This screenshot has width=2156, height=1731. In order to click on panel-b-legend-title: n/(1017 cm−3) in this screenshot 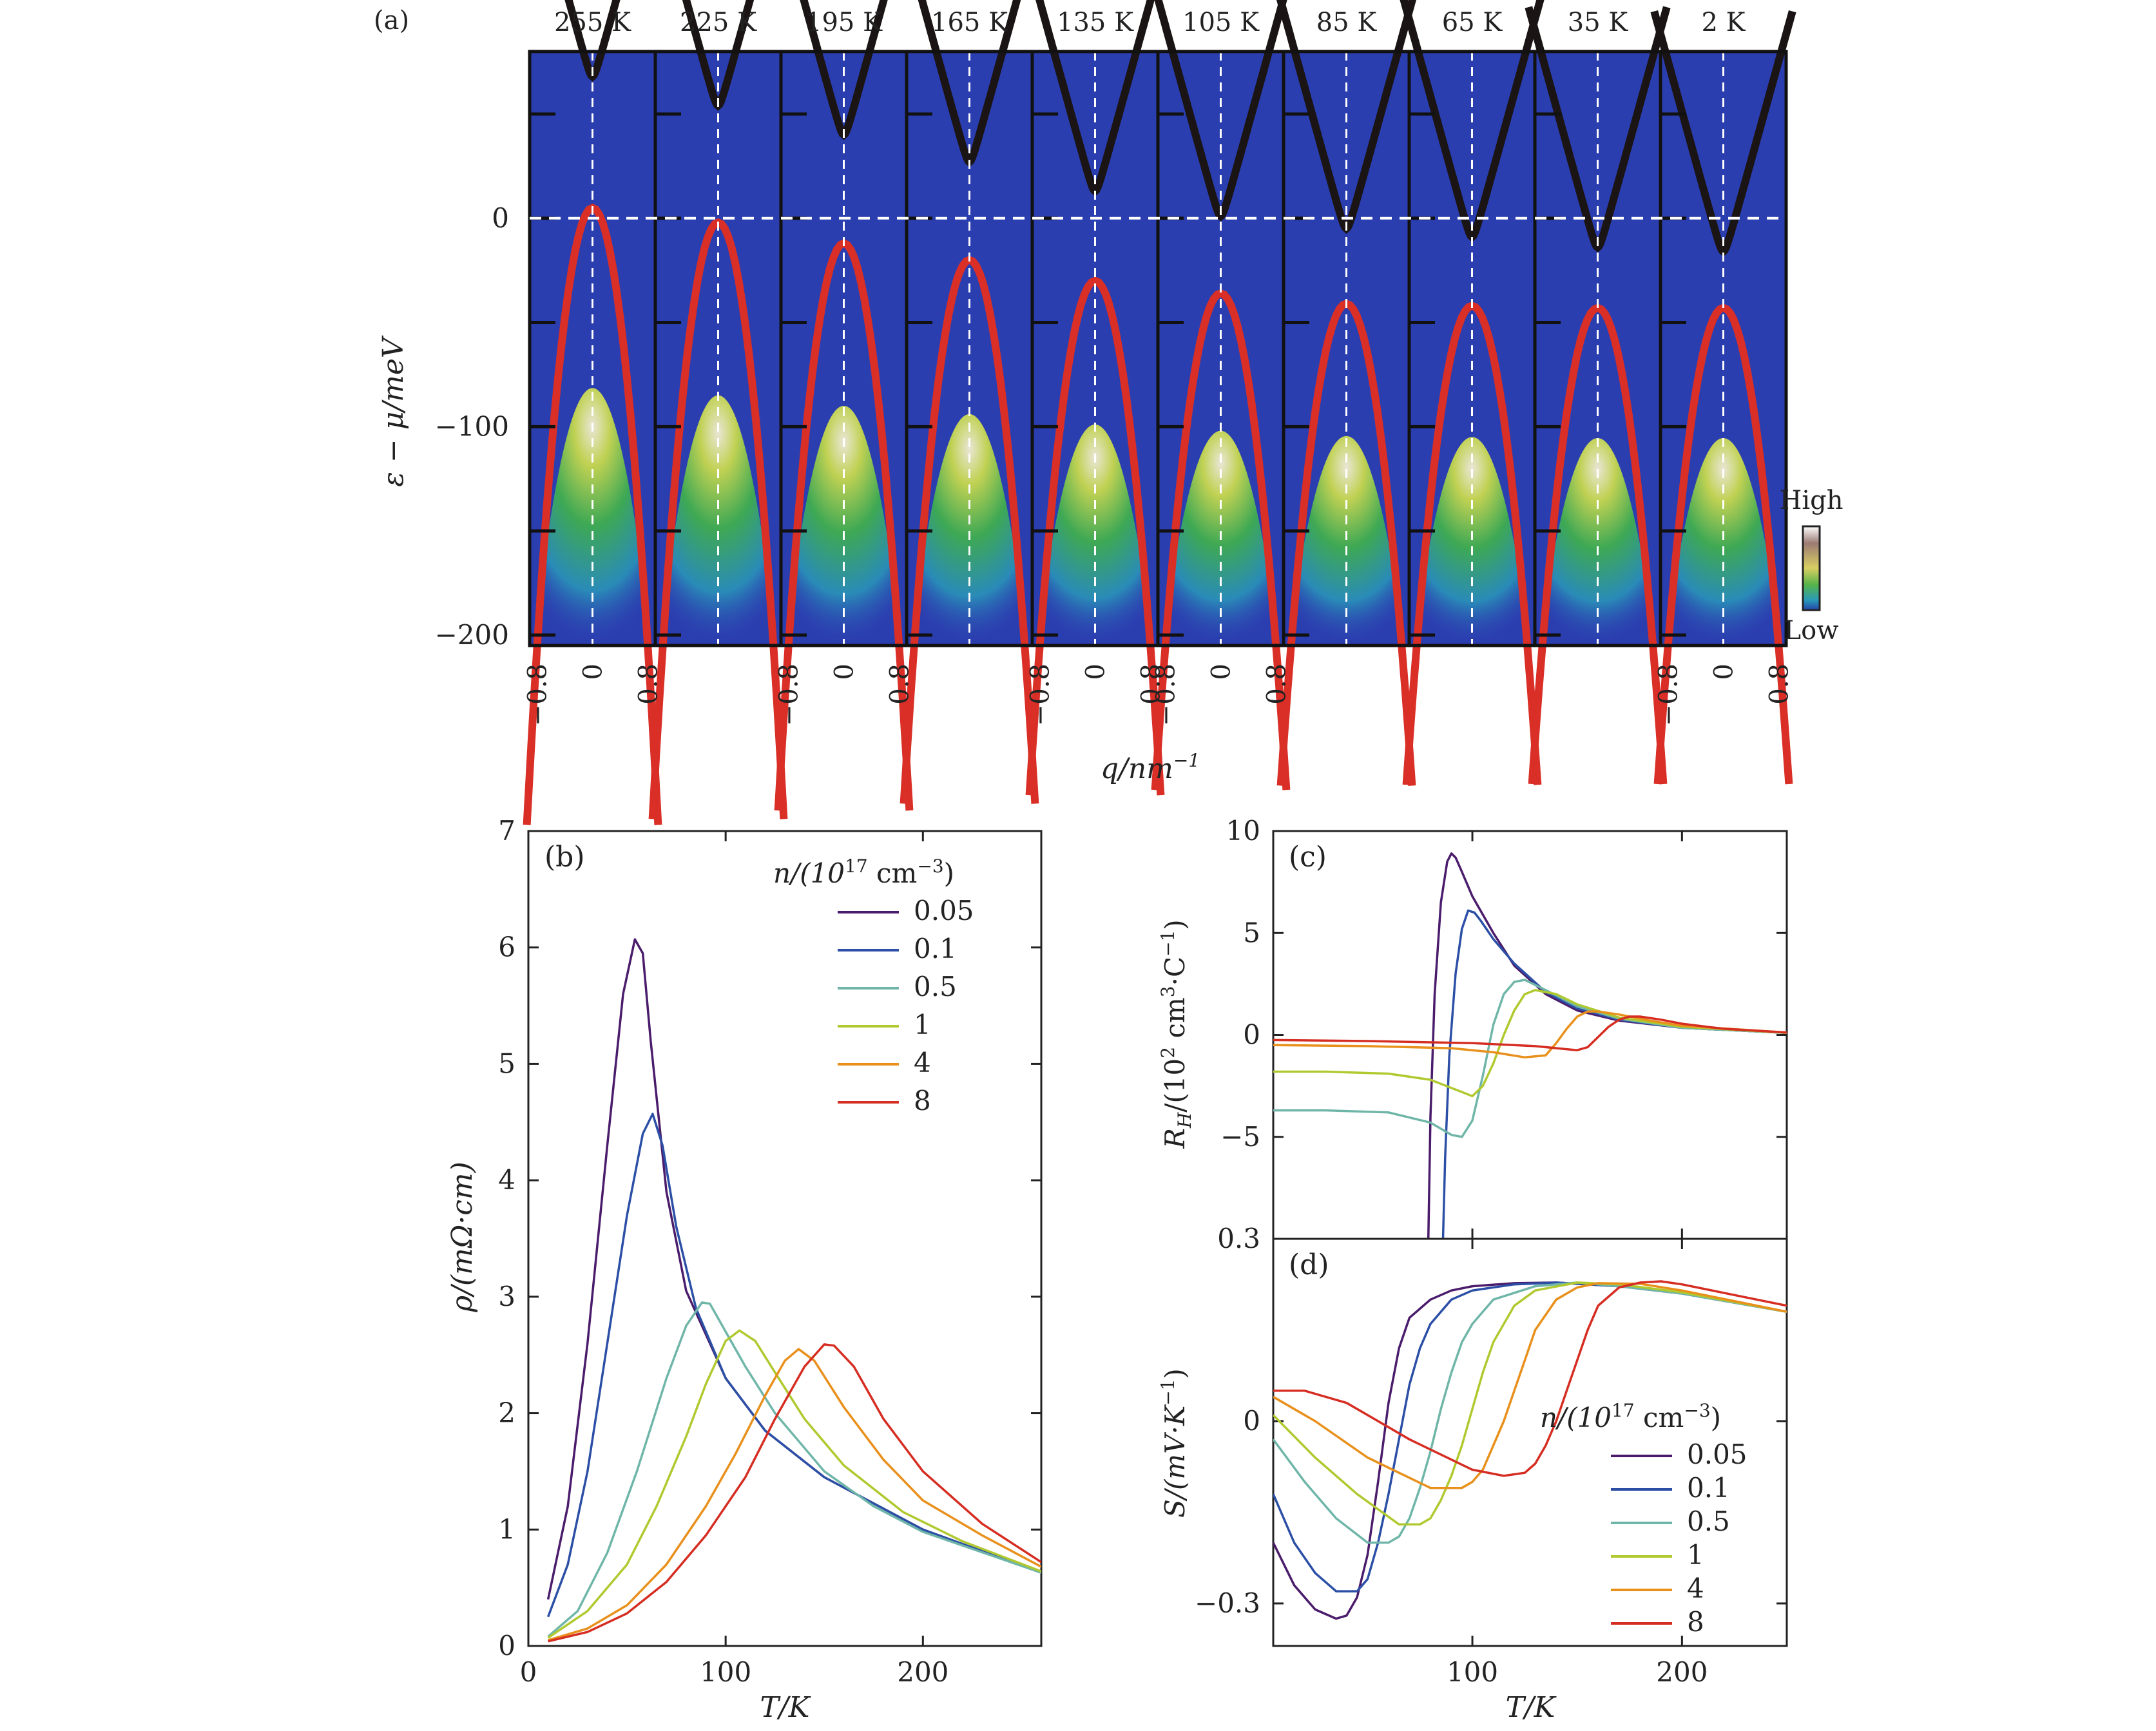, I will do `click(863, 872)`.